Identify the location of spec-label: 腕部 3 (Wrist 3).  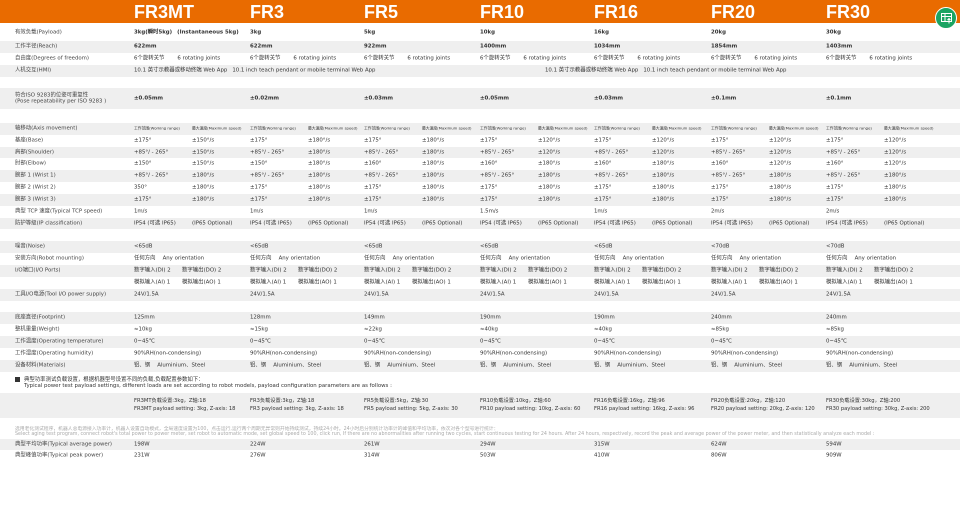
(35, 199).